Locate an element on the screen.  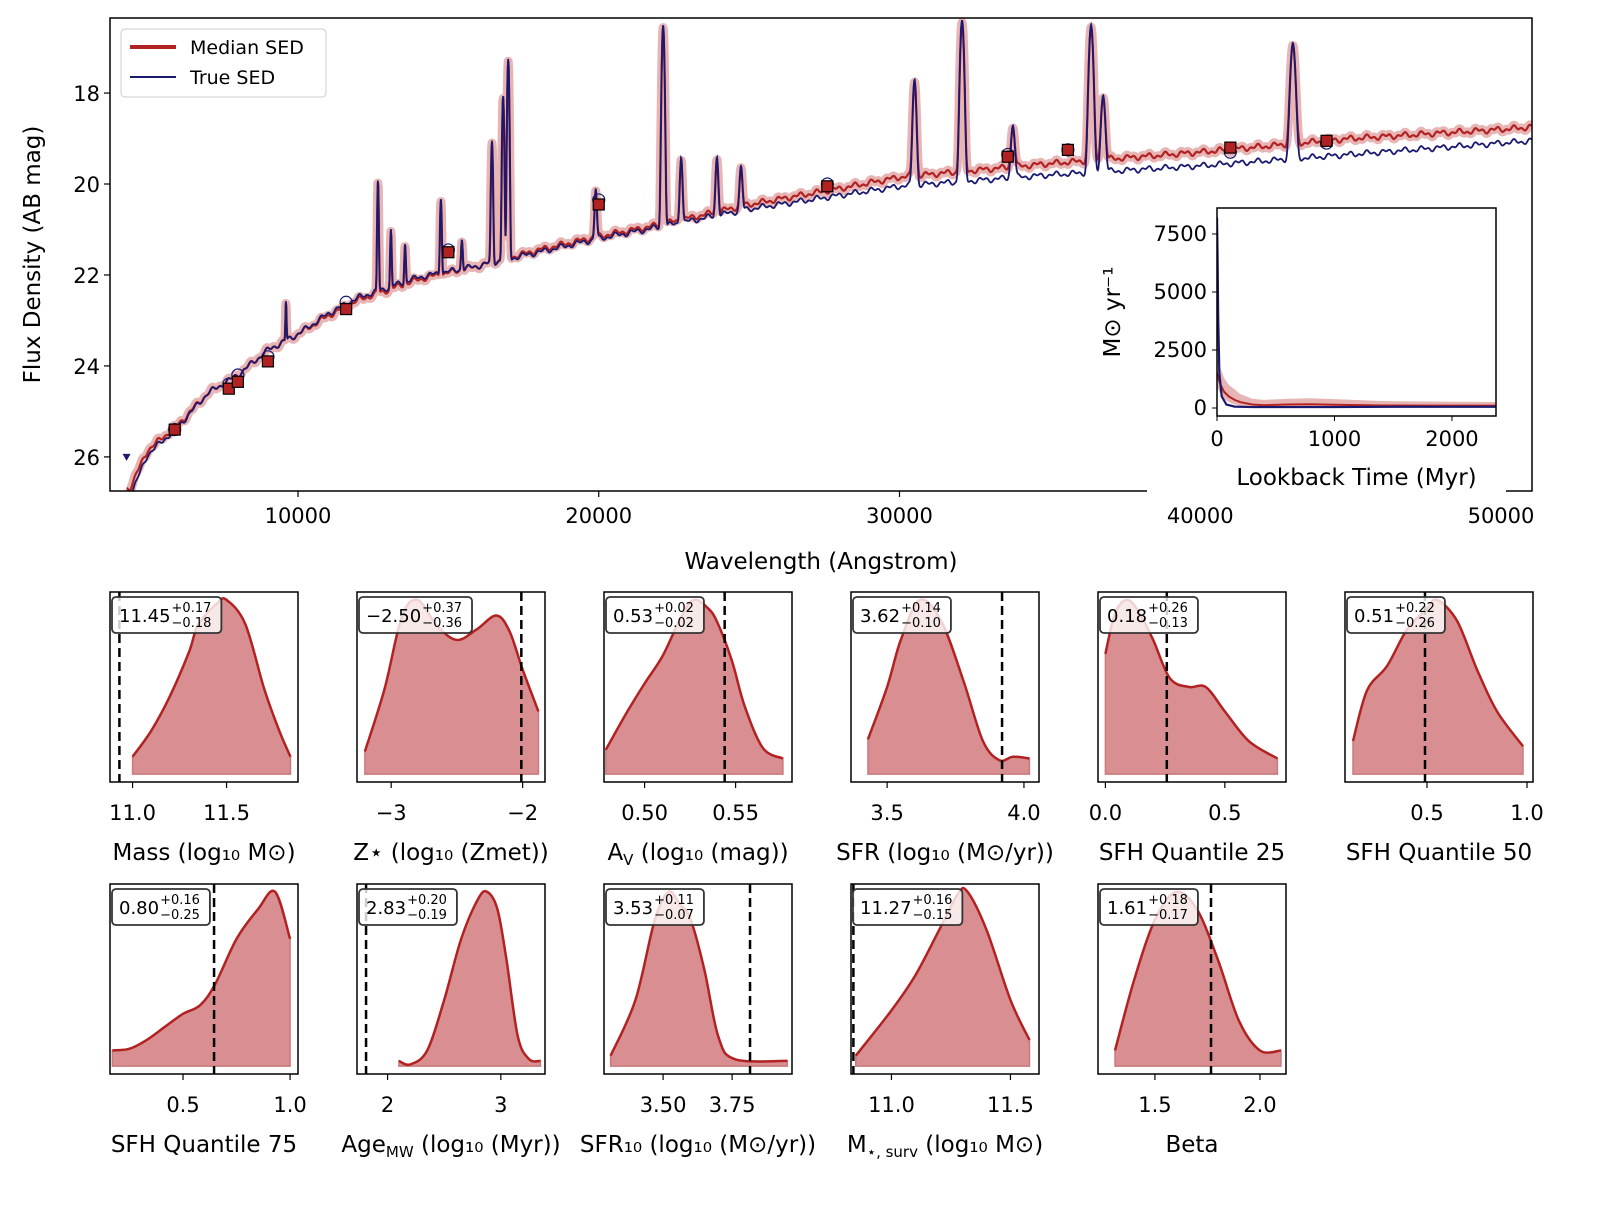
inset-y-axis-label: M⊙ yr⁻¹ is located at coordinates (1113, 312).